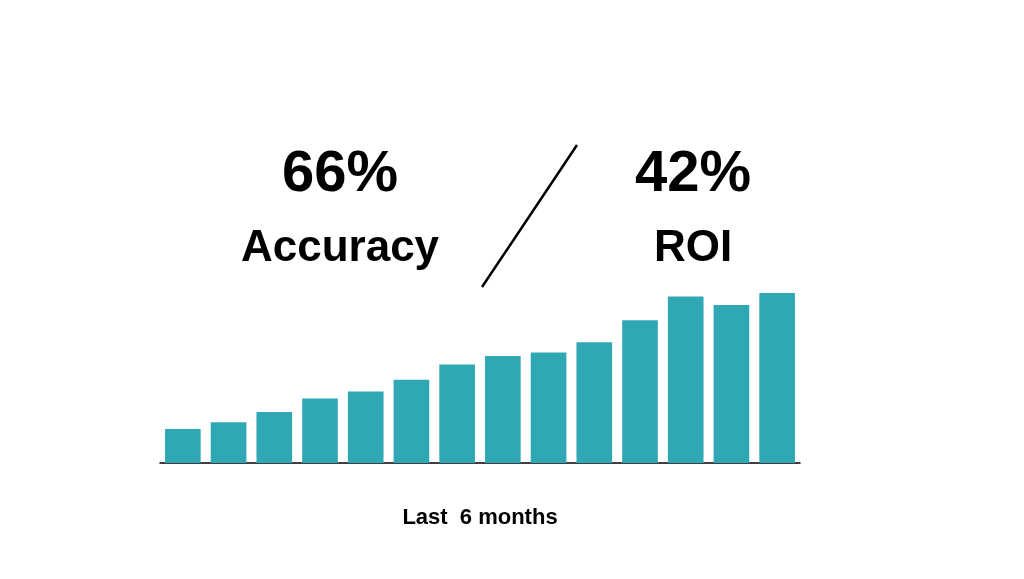  What do you see at coordinates (693, 170) in the screenshot?
I see `text: 42%` at bounding box center [693, 170].